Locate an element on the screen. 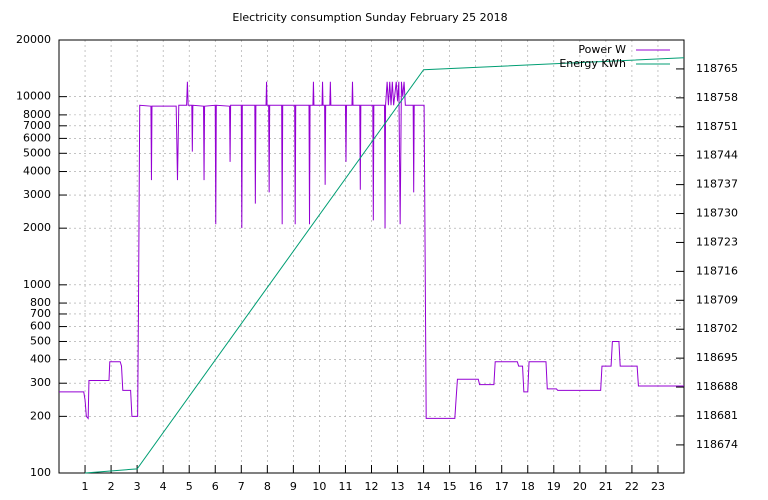 The width and height of the screenshot is (768, 500). legend-label: Energy KWh is located at coordinates (592, 63).